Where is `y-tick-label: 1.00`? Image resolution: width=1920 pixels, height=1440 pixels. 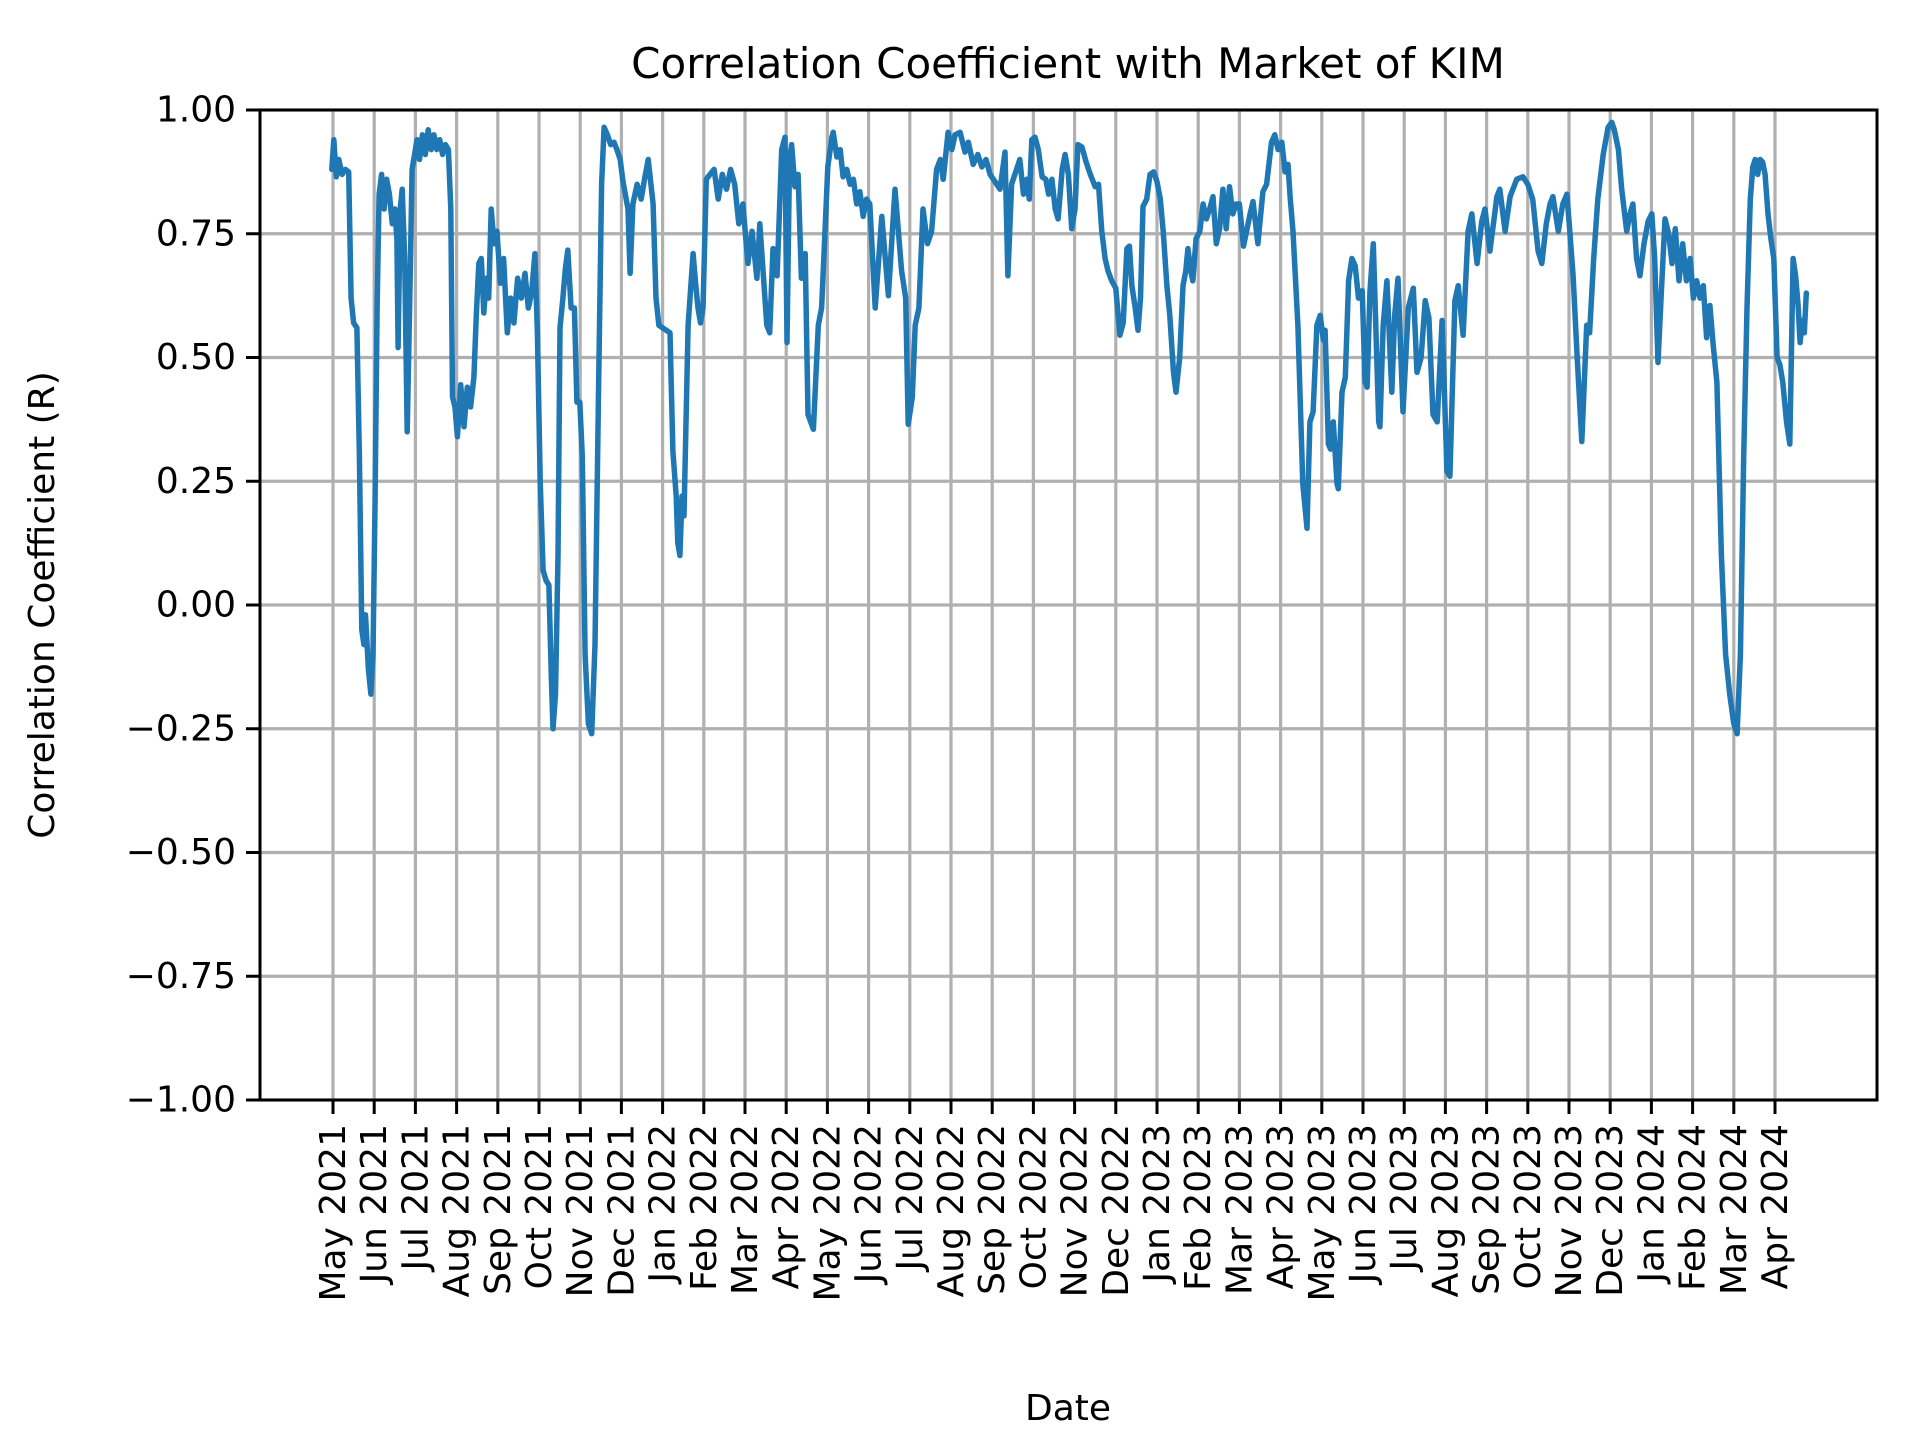
y-tick-label: 1.00 is located at coordinates (196, 110).